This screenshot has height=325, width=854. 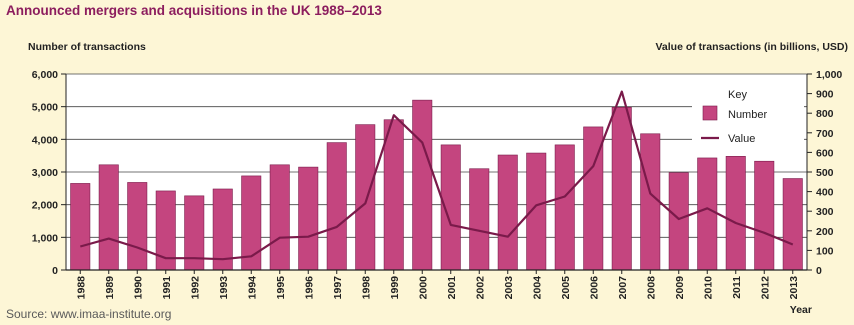 What do you see at coordinates (507, 212) in the screenshot?
I see `bar-number-2003` at bounding box center [507, 212].